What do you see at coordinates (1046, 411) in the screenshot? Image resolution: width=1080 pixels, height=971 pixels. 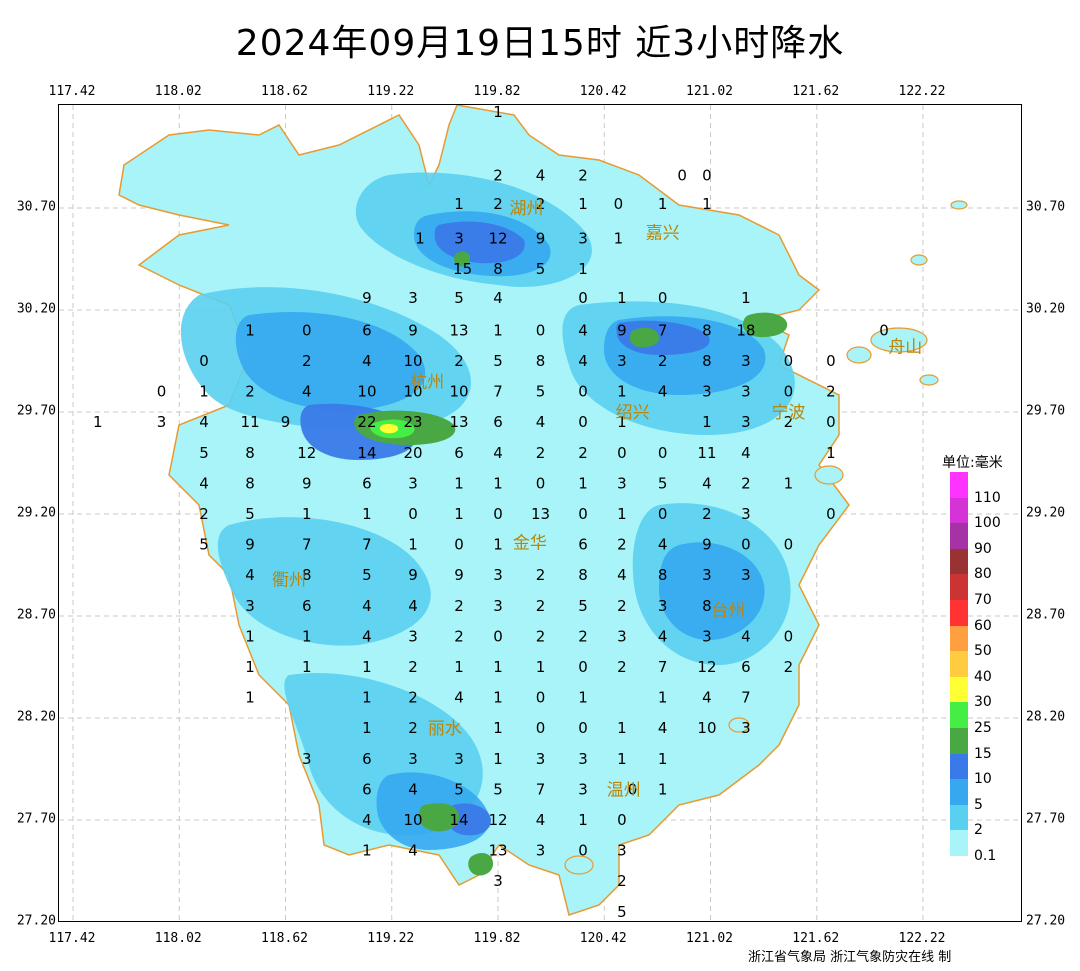 I see `lat-tick-right: 29.70` at bounding box center [1046, 411].